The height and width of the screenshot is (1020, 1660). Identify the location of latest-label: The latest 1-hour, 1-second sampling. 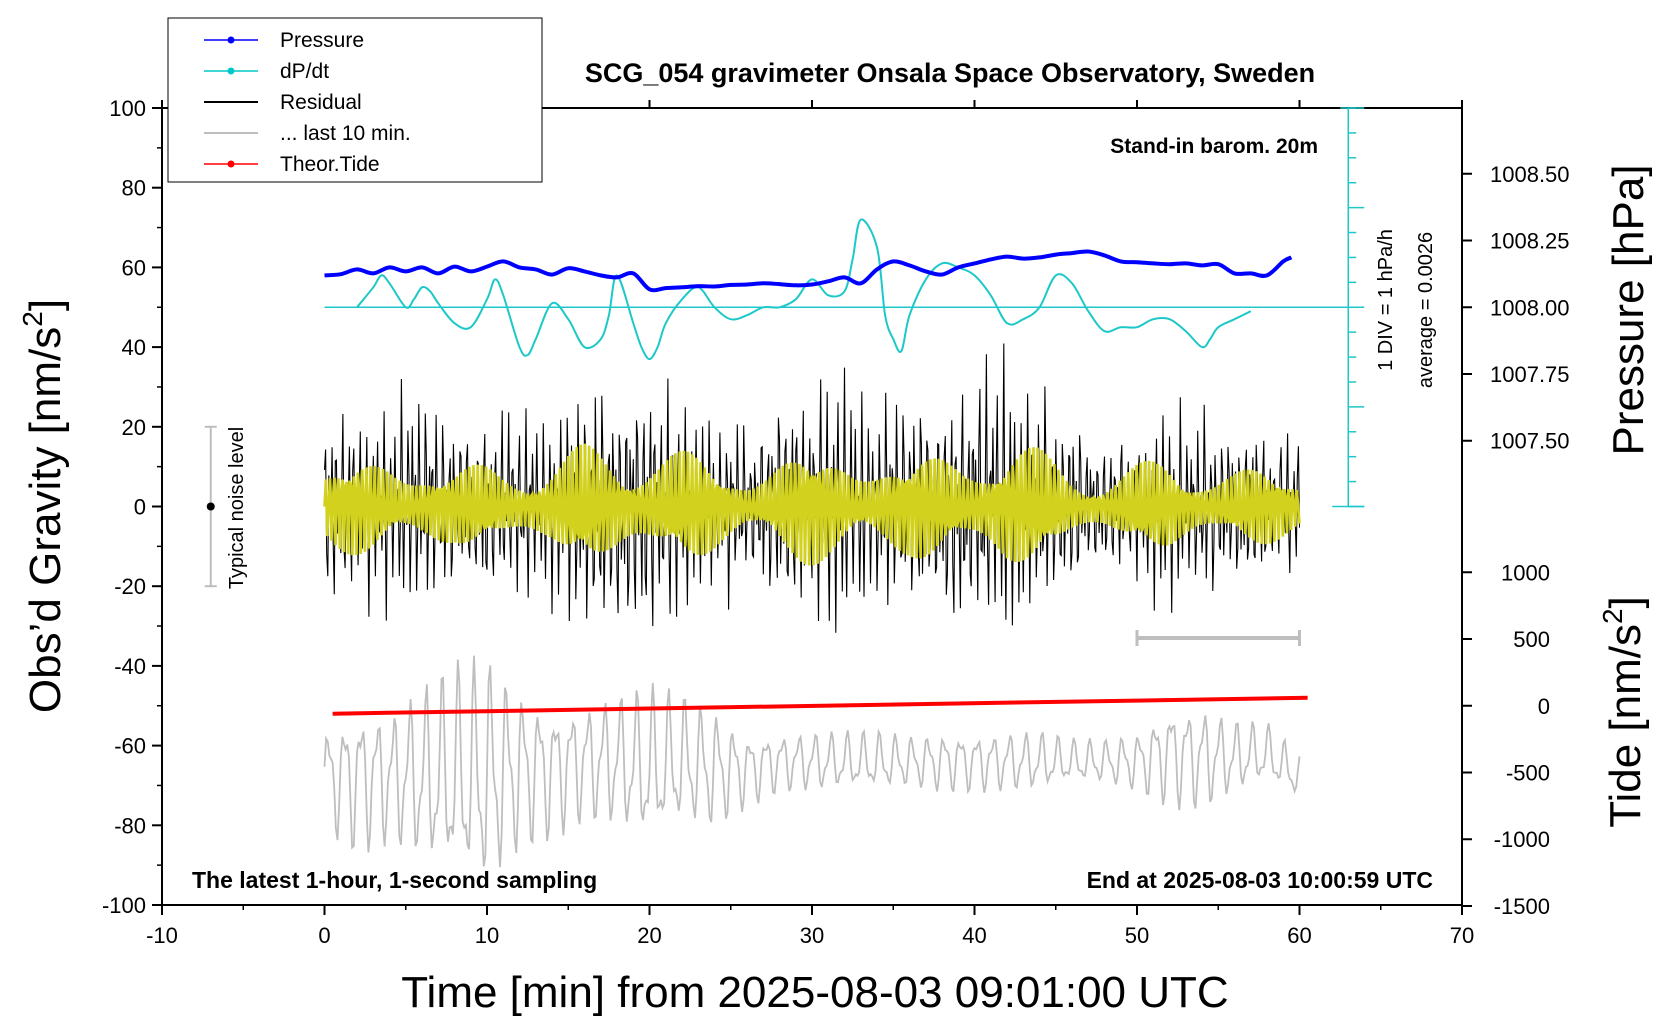
(394, 880).